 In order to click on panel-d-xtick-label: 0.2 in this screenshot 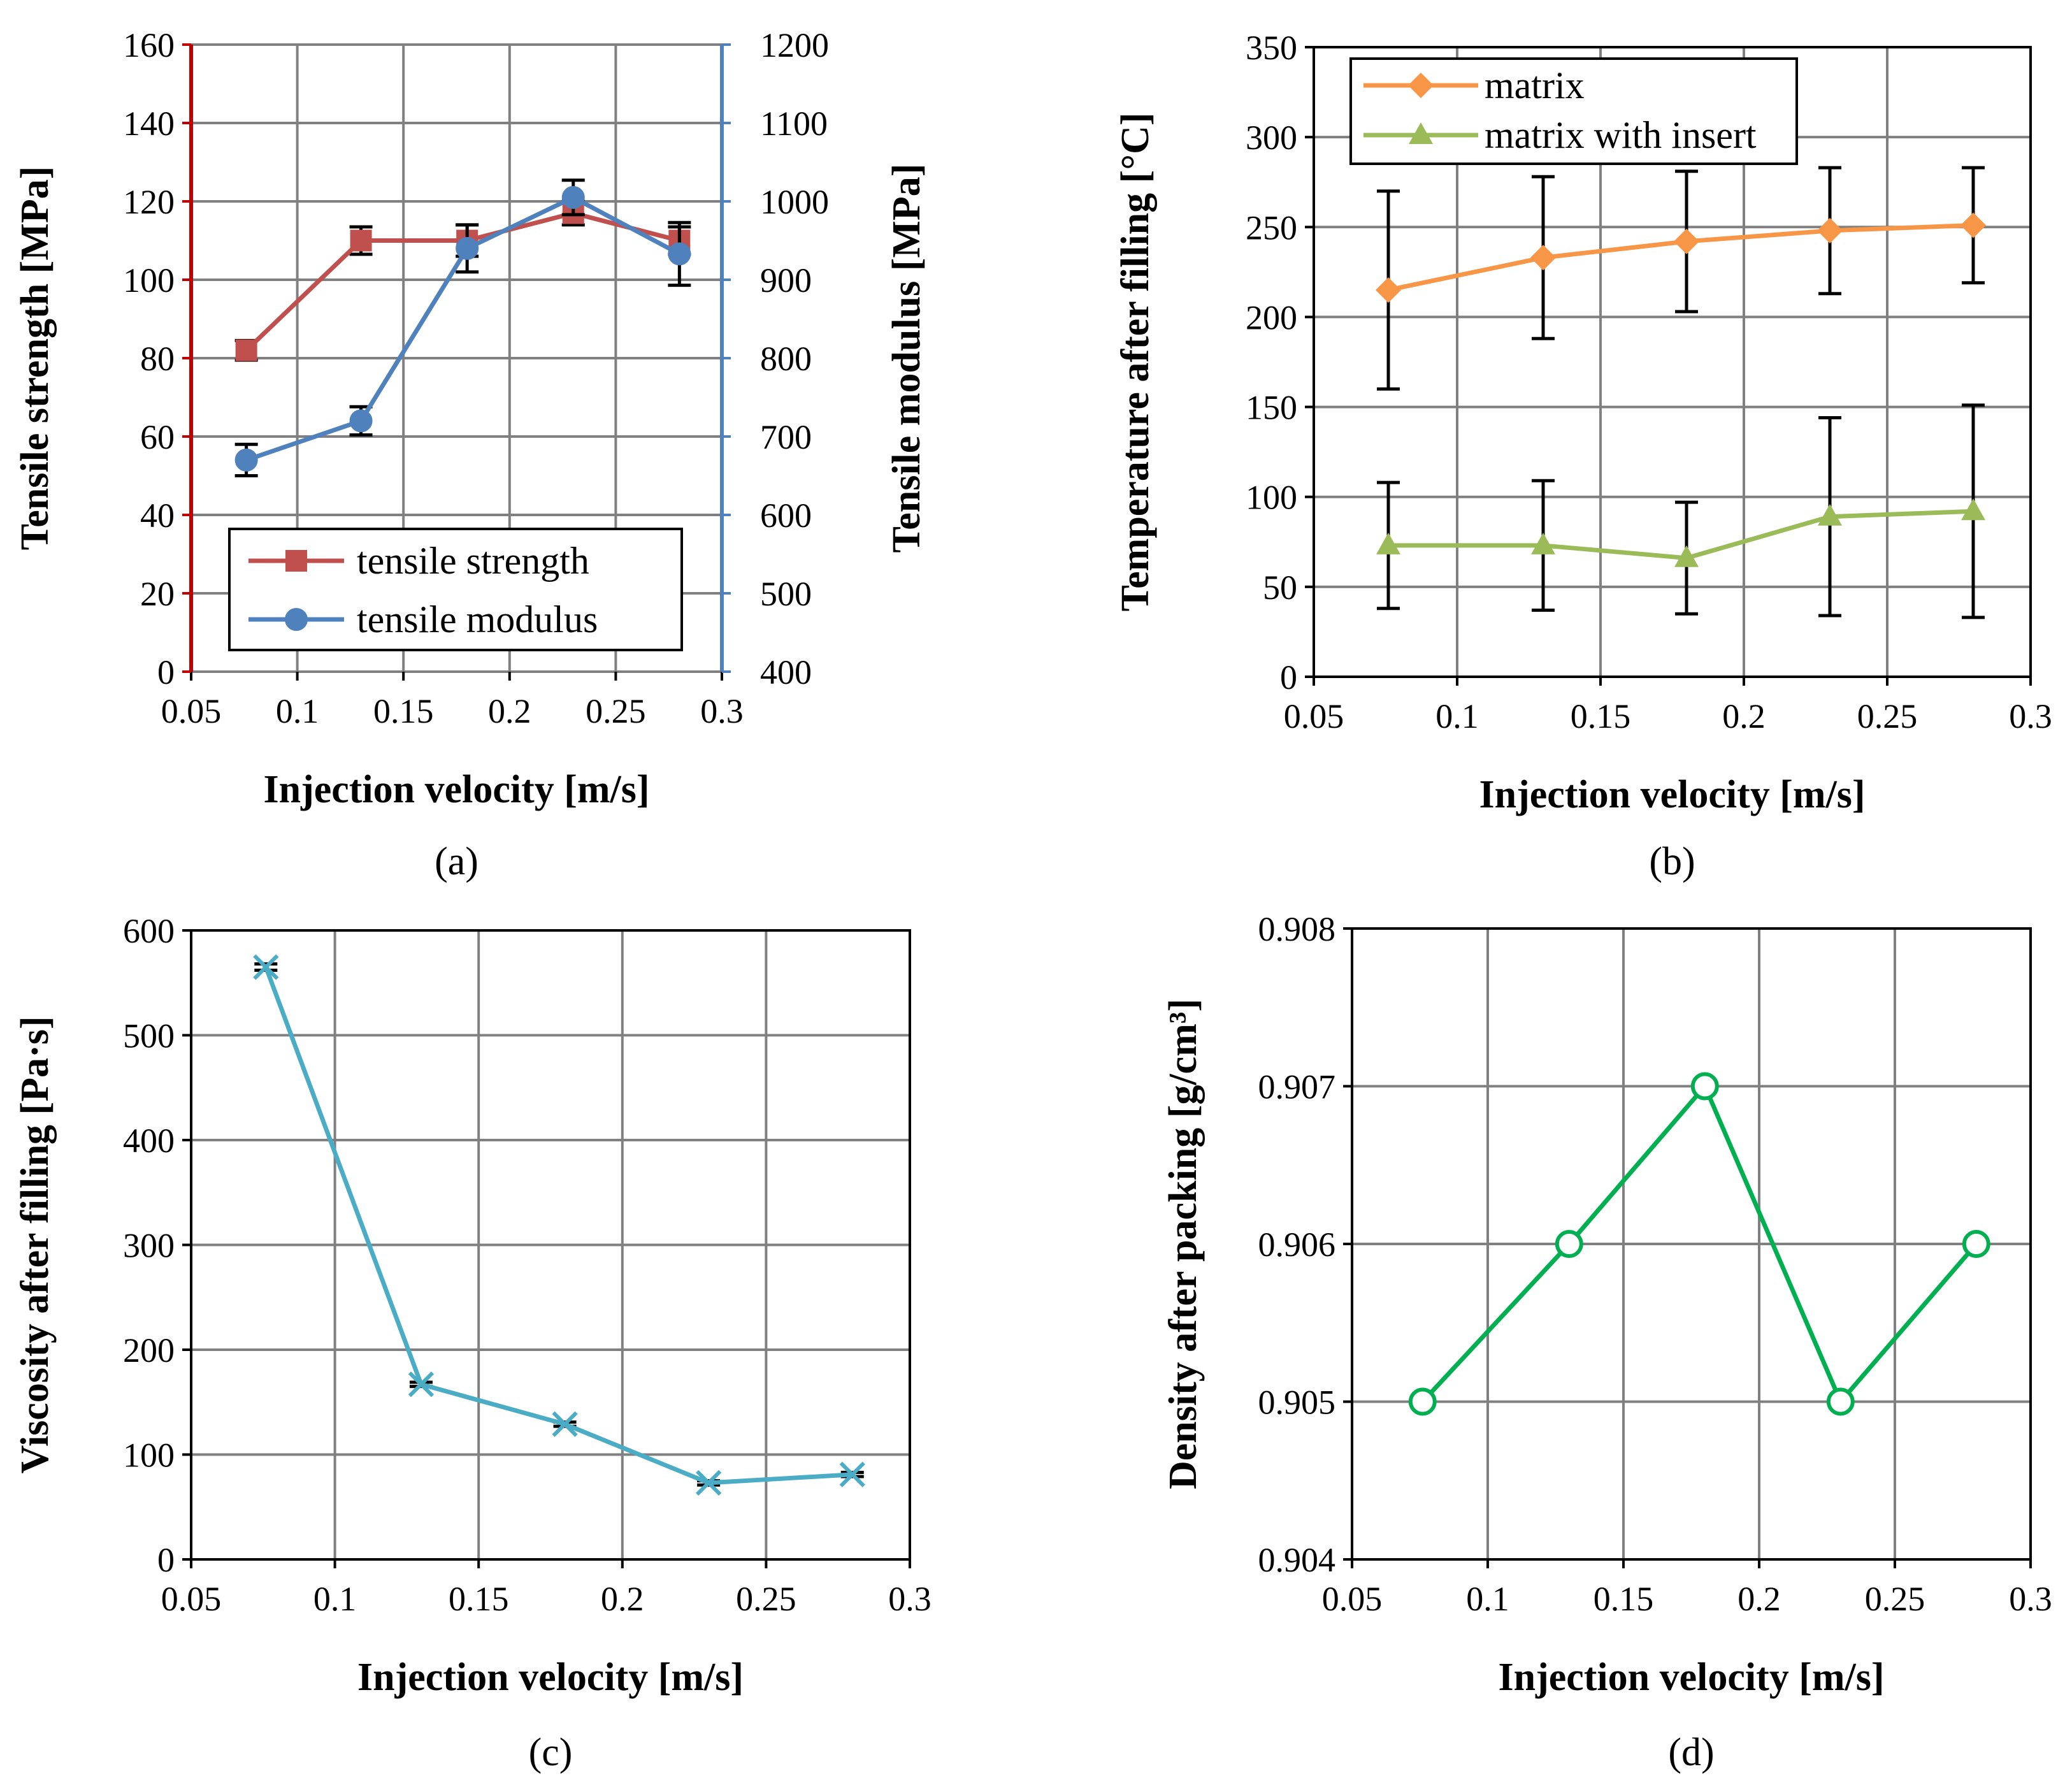, I will do `click(1759, 1599)`.